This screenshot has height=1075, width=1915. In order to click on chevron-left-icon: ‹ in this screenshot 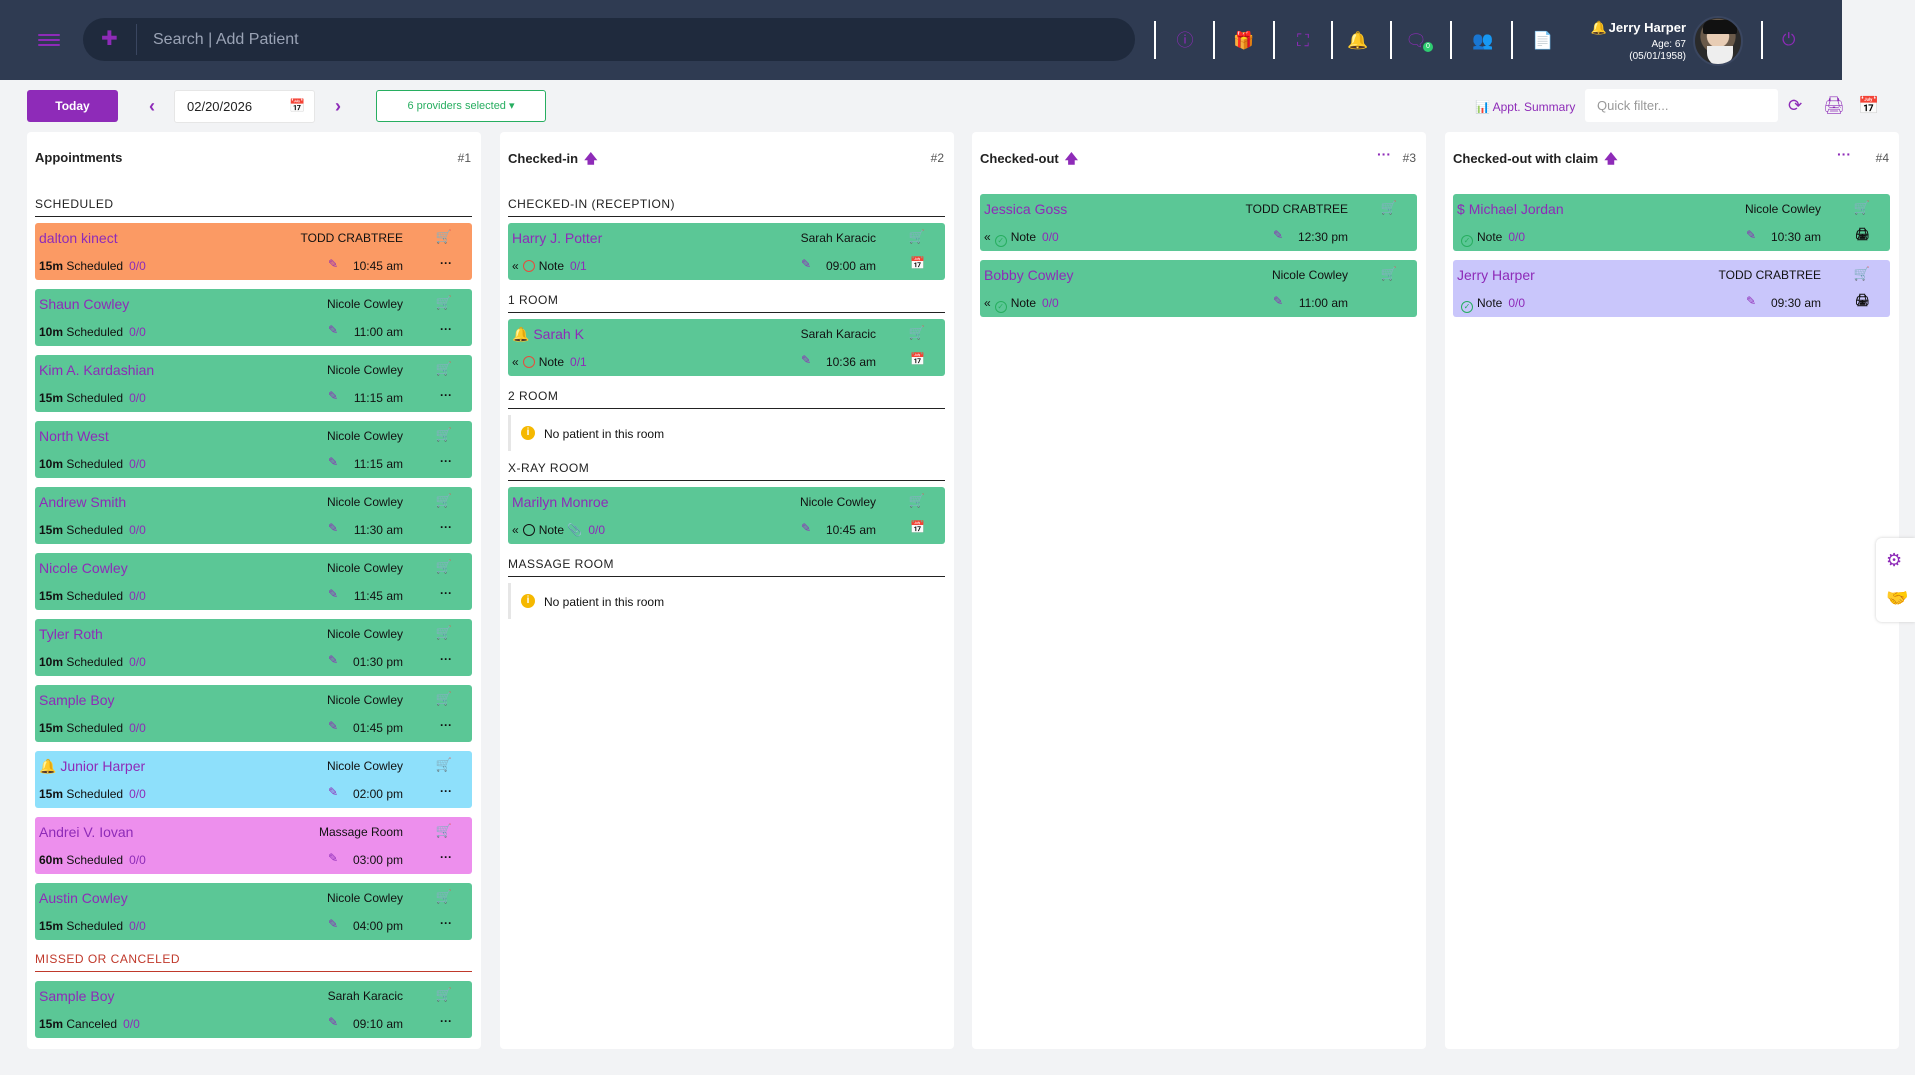, I will do `click(152, 106)`.